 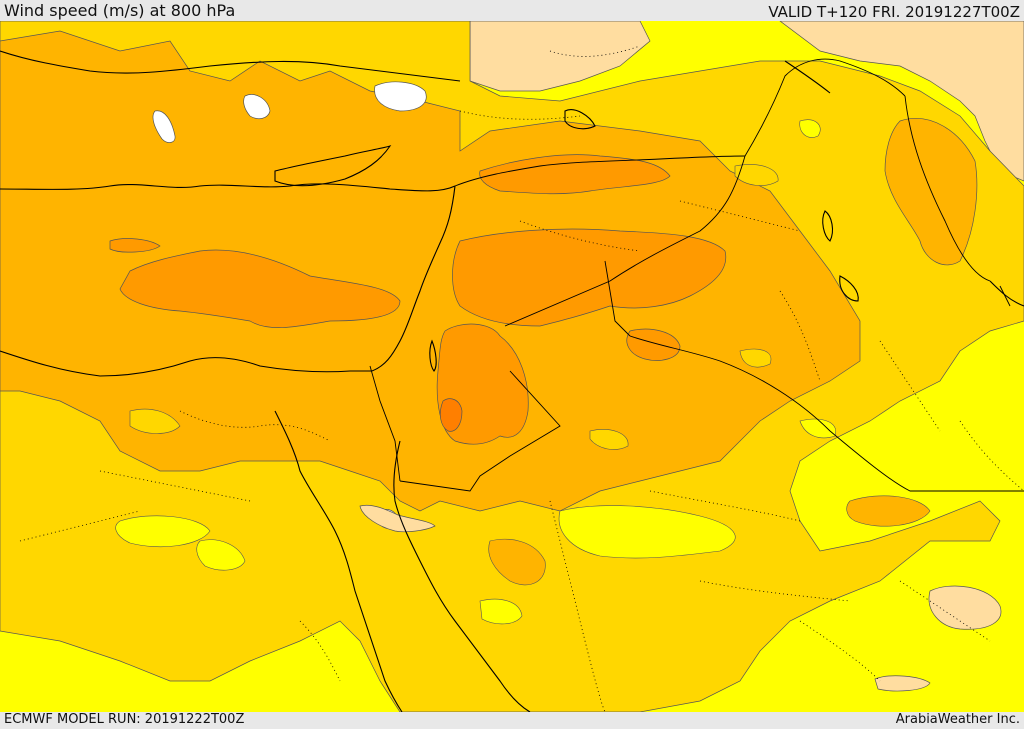 What do you see at coordinates (120, 10) in the screenshot?
I see `map-title: Wind speed (m/s) at 800 hPa` at bounding box center [120, 10].